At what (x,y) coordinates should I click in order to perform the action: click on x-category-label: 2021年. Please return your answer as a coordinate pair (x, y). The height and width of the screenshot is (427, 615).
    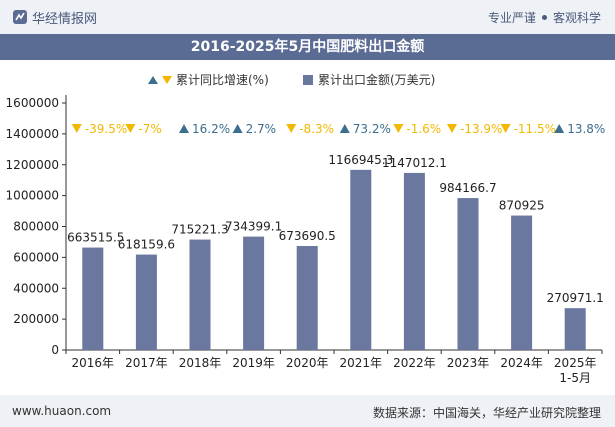
    Looking at the image, I should click on (361, 363).